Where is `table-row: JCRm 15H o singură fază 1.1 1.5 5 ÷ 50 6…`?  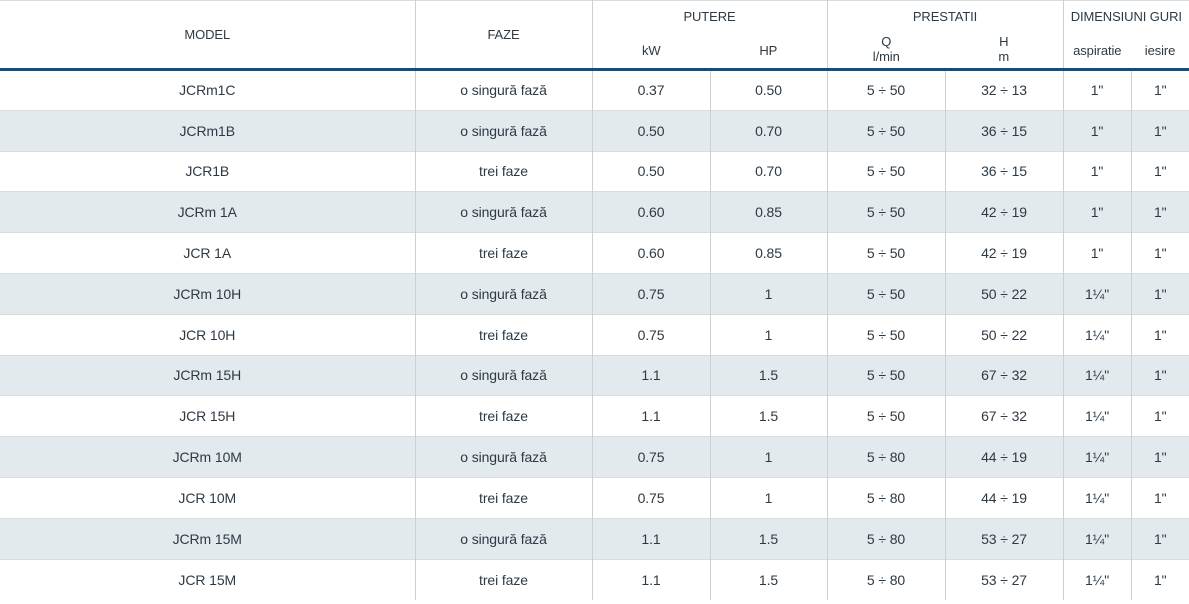
table-row: JCRm 15H o singură fază 1.1 1.5 5 ÷ 50 6… is located at coordinates (594, 375).